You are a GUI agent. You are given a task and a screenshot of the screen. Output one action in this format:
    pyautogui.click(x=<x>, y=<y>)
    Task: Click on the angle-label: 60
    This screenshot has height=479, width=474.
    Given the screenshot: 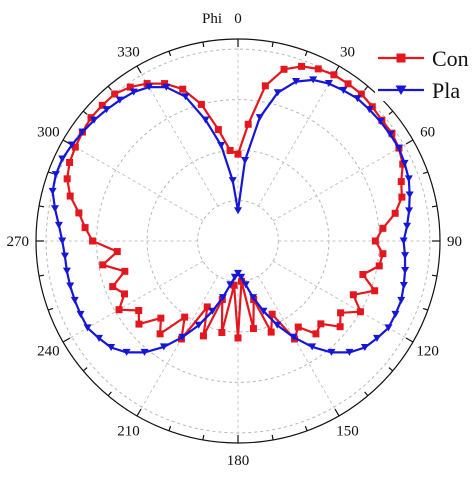 What is the action you would take?
    pyautogui.click(x=427, y=133)
    